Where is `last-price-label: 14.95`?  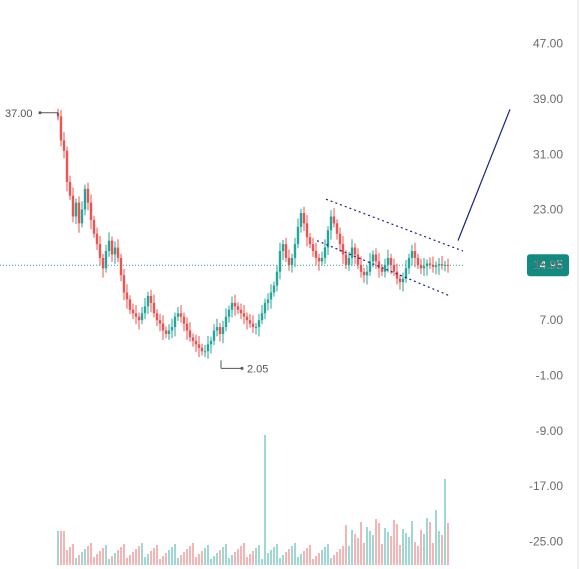 last-price-label: 14.95 is located at coordinates (548, 265).